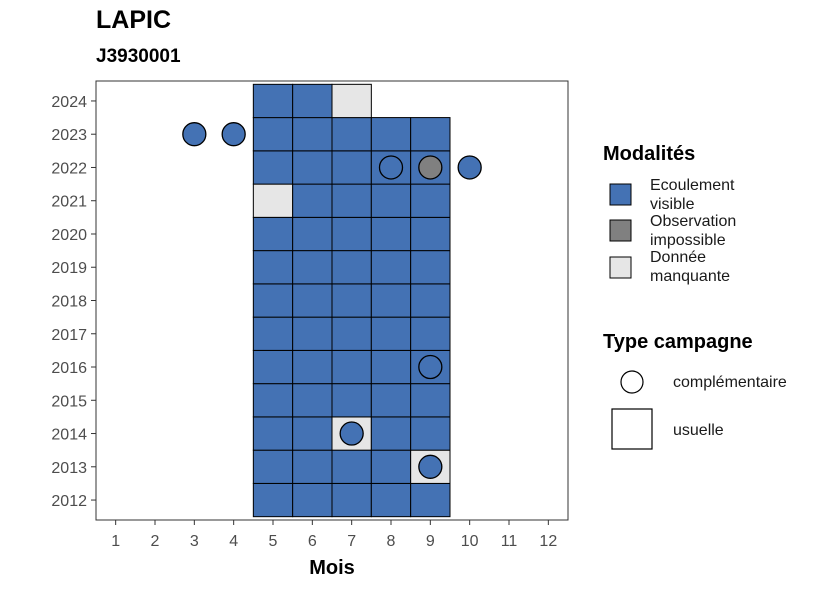 Image resolution: width=826 pixels, height=590 pixels. What do you see at coordinates (69, 268) in the screenshot?
I see `y-tick-label: 2019` at bounding box center [69, 268].